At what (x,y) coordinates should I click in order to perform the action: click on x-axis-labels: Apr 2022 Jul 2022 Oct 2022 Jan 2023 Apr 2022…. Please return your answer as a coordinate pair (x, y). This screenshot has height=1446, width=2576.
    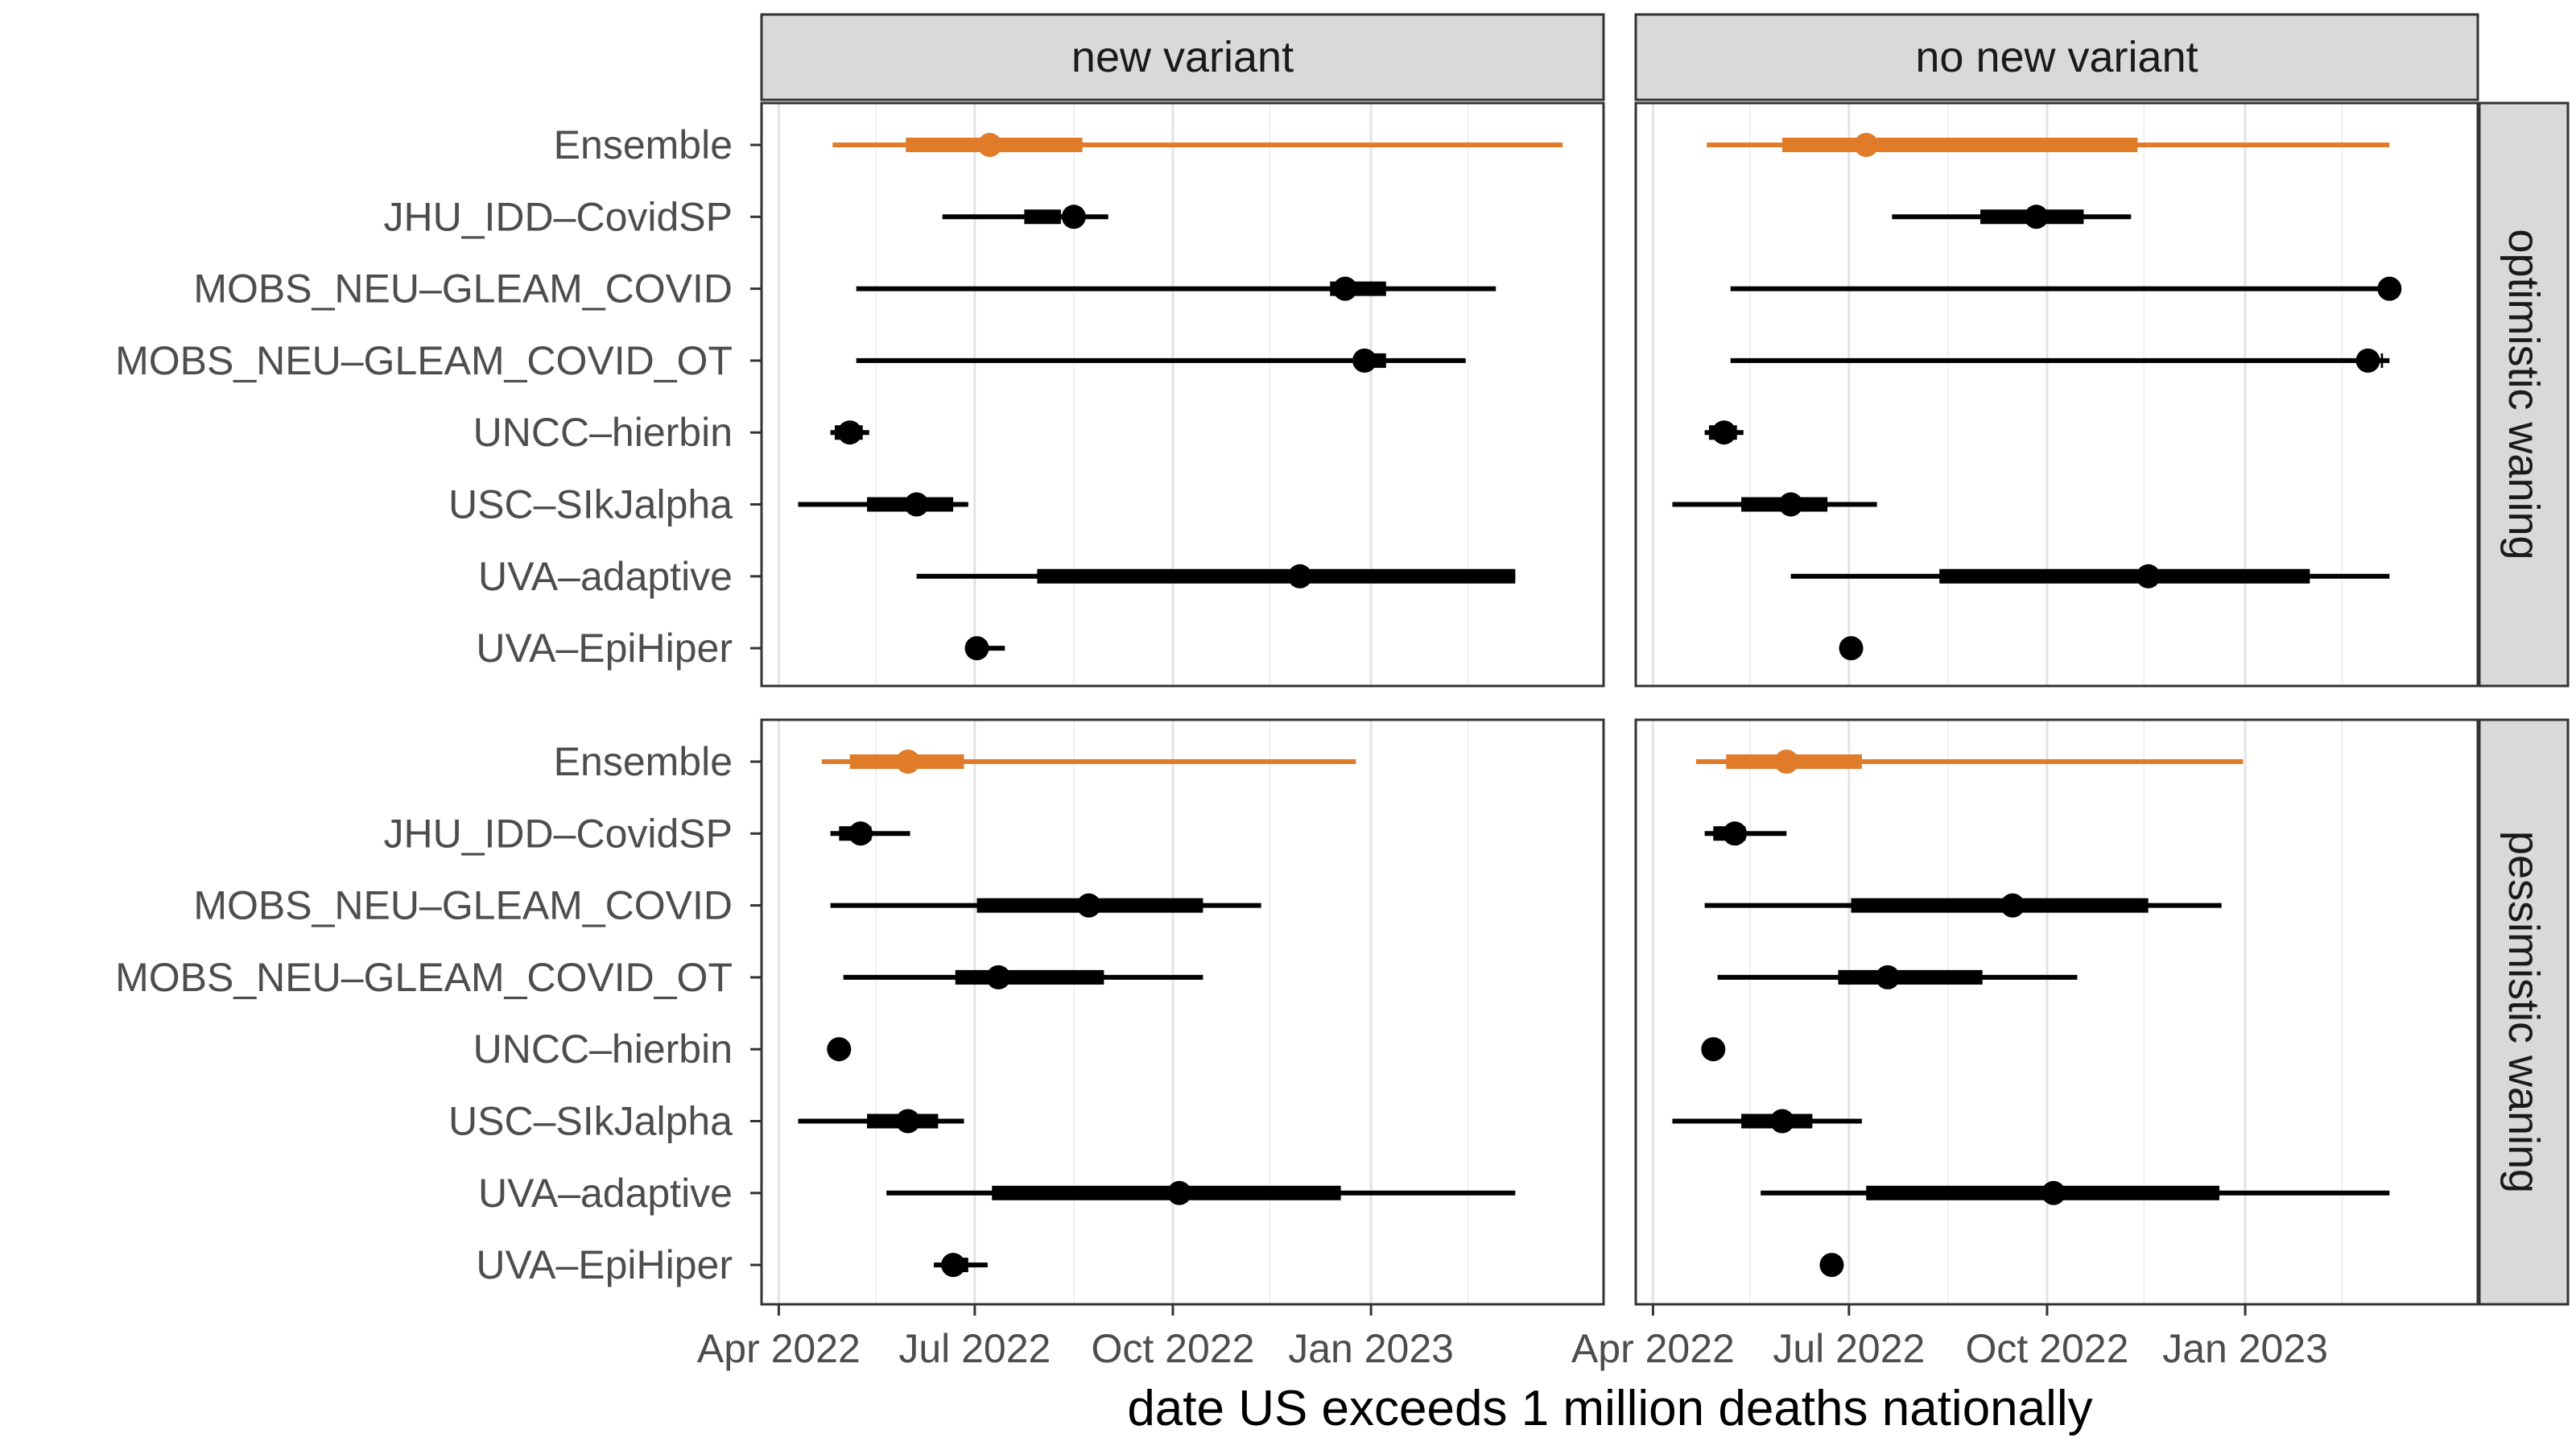
    Looking at the image, I should click on (1512, 1338).